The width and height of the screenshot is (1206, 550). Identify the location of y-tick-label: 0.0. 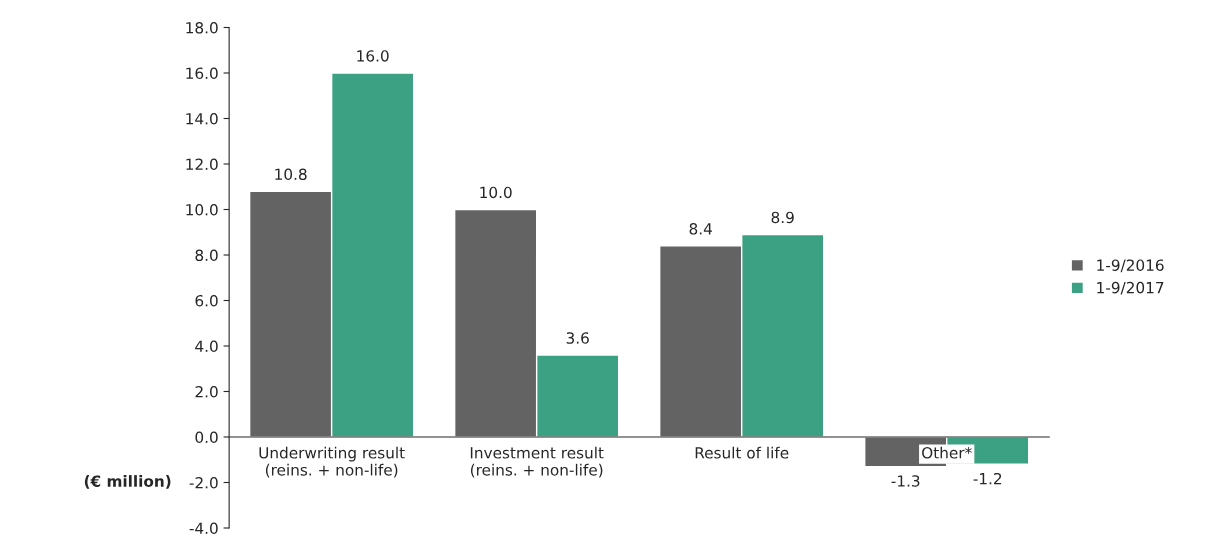
(206, 437).